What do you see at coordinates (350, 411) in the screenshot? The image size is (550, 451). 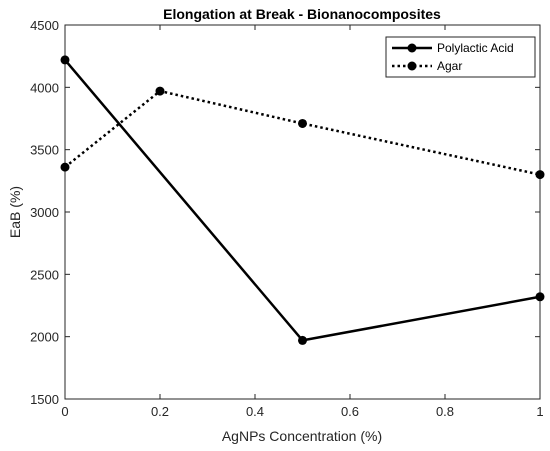 I see `x-tick-label: 0.6` at bounding box center [350, 411].